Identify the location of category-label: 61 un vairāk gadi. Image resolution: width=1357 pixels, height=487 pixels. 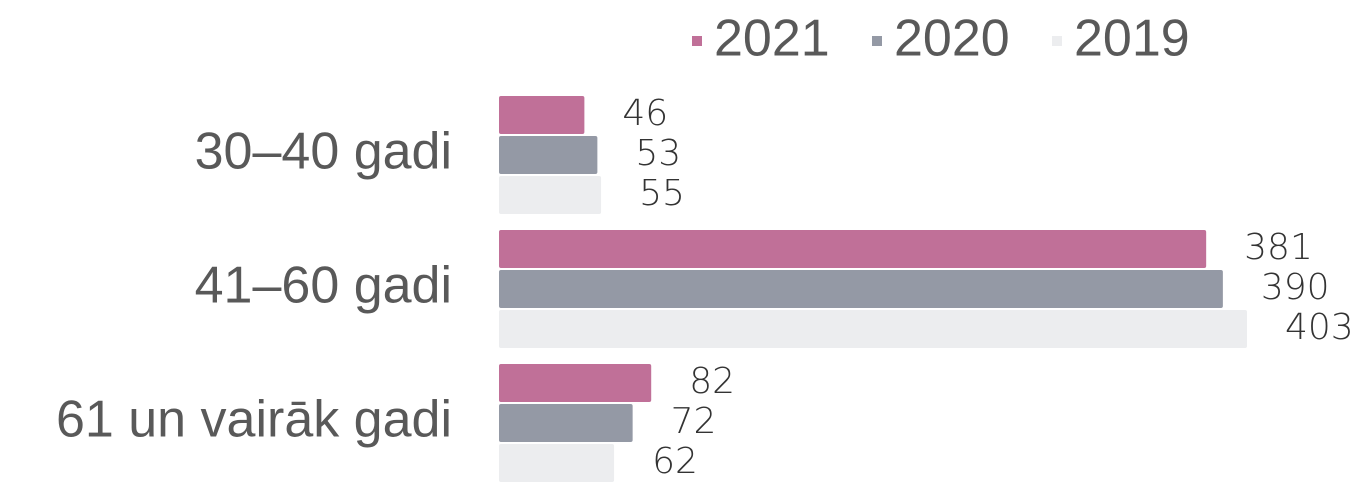
(254, 420).